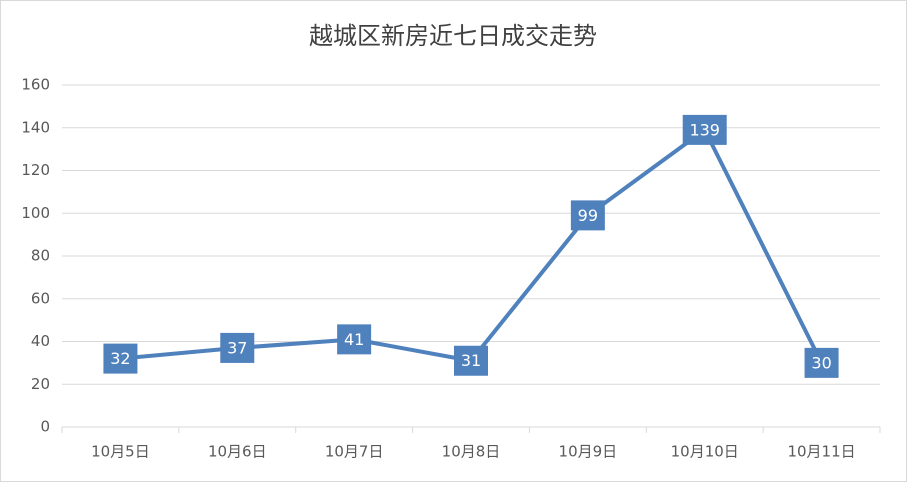 The width and height of the screenshot is (907, 482). What do you see at coordinates (40, 341) in the screenshot?
I see `y-tick-label: 40` at bounding box center [40, 341].